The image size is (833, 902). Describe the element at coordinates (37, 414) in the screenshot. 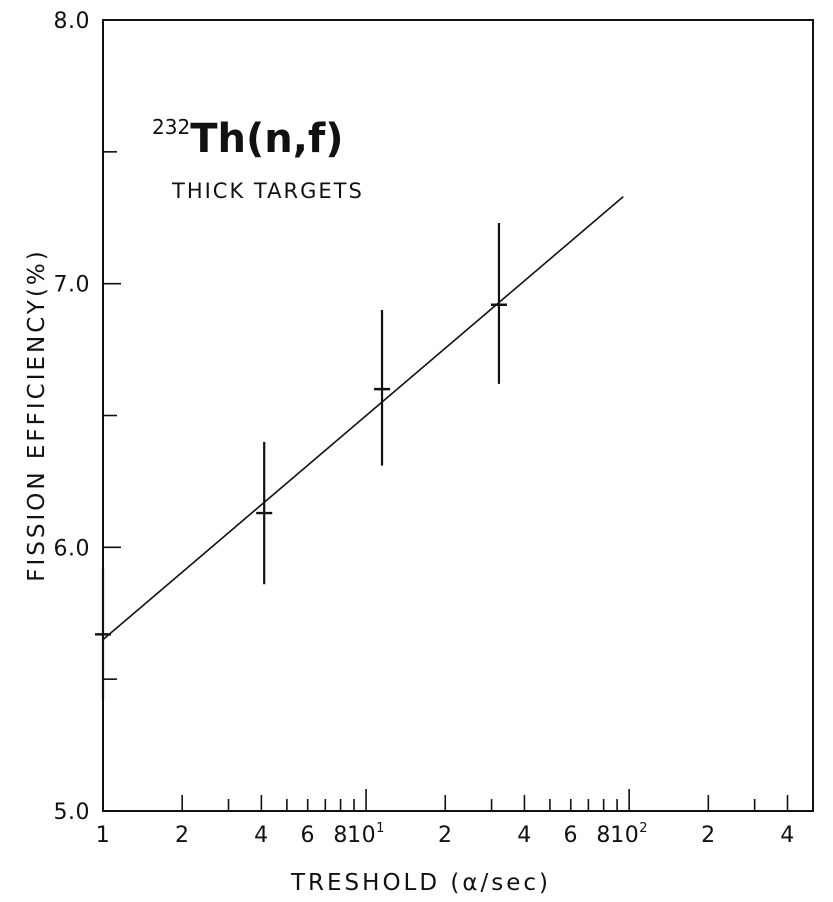

I see `y-axis-label: FISSION EFFICIENCY(%)` at that location.